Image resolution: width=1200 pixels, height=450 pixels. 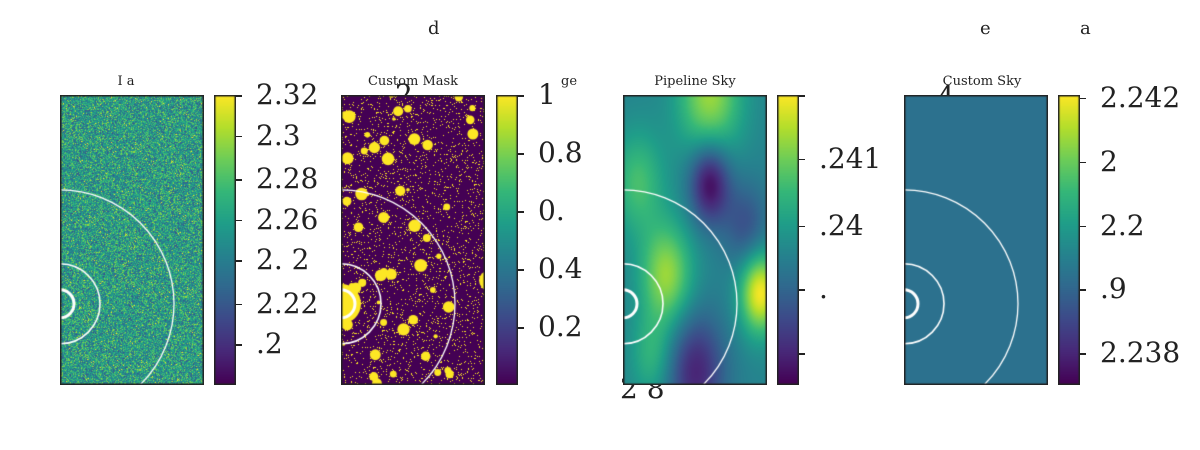 I want to click on custom-sky-panel, so click(x=976, y=240).